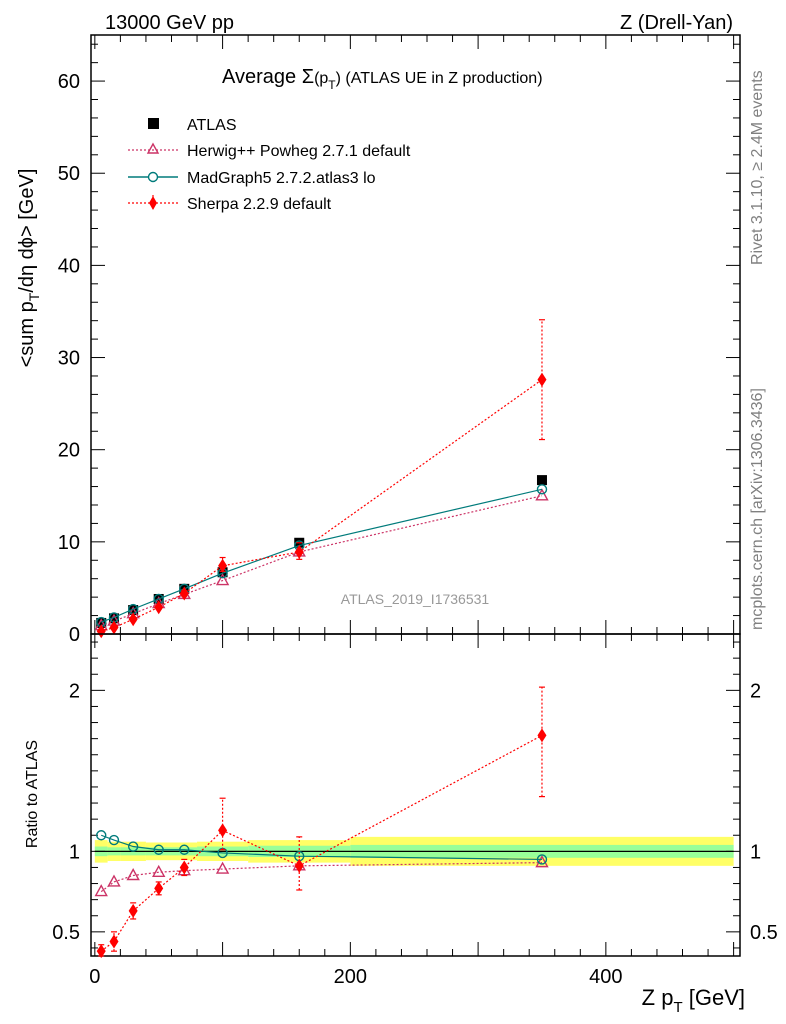  What do you see at coordinates (714, 997) in the screenshot?
I see `xlabel-post: [GeV]` at bounding box center [714, 997].